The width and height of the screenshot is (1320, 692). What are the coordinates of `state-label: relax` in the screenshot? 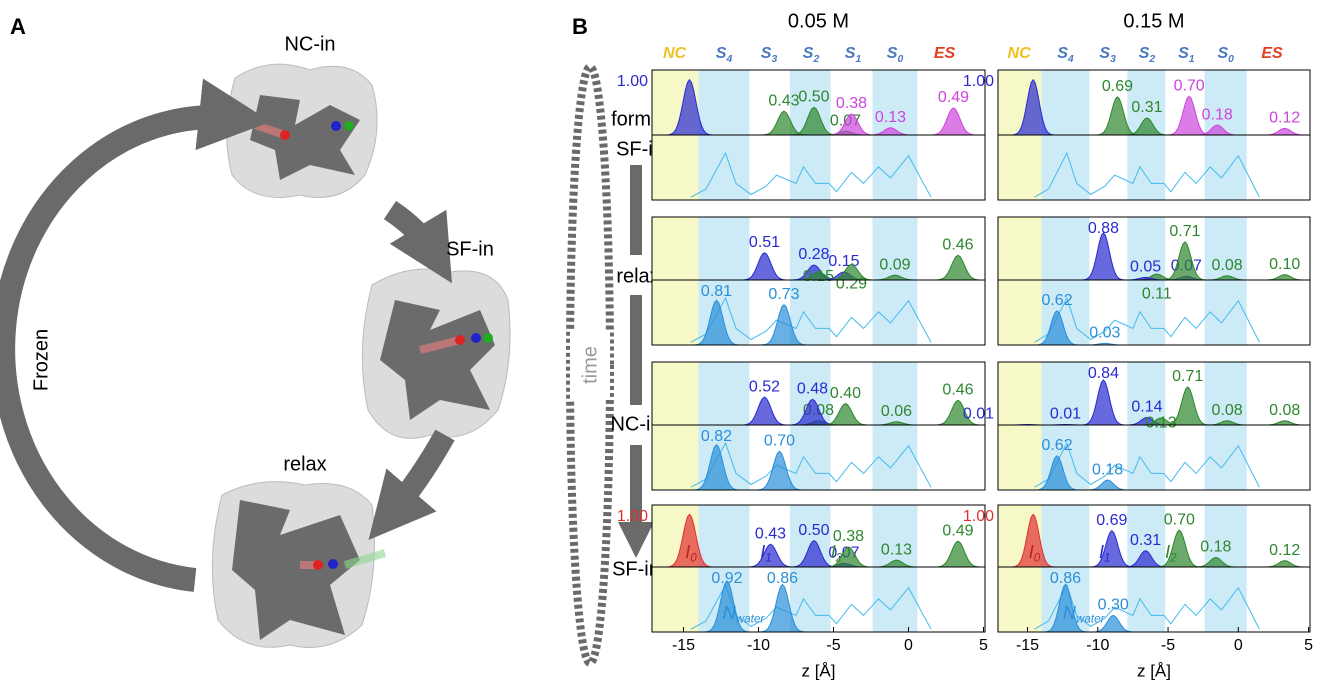 It's located at (304, 464).